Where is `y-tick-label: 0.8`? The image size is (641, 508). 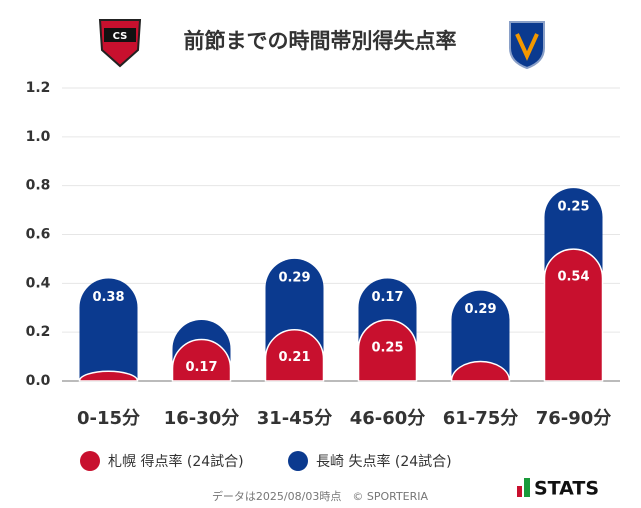 y-tick-label: 0.8 is located at coordinates (38, 186).